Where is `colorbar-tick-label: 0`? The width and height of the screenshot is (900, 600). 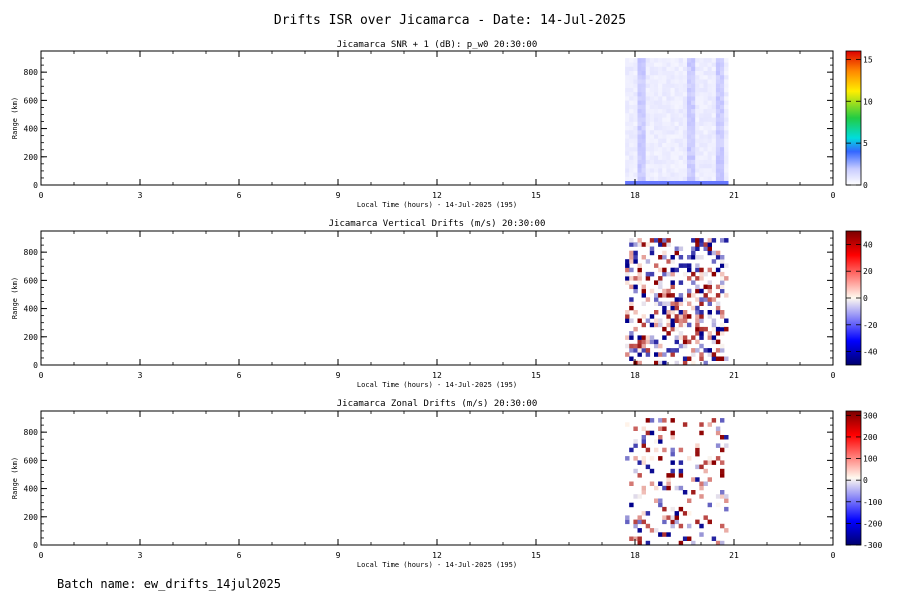 colorbar-tick-label: 0 is located at coordinates (865, 480).